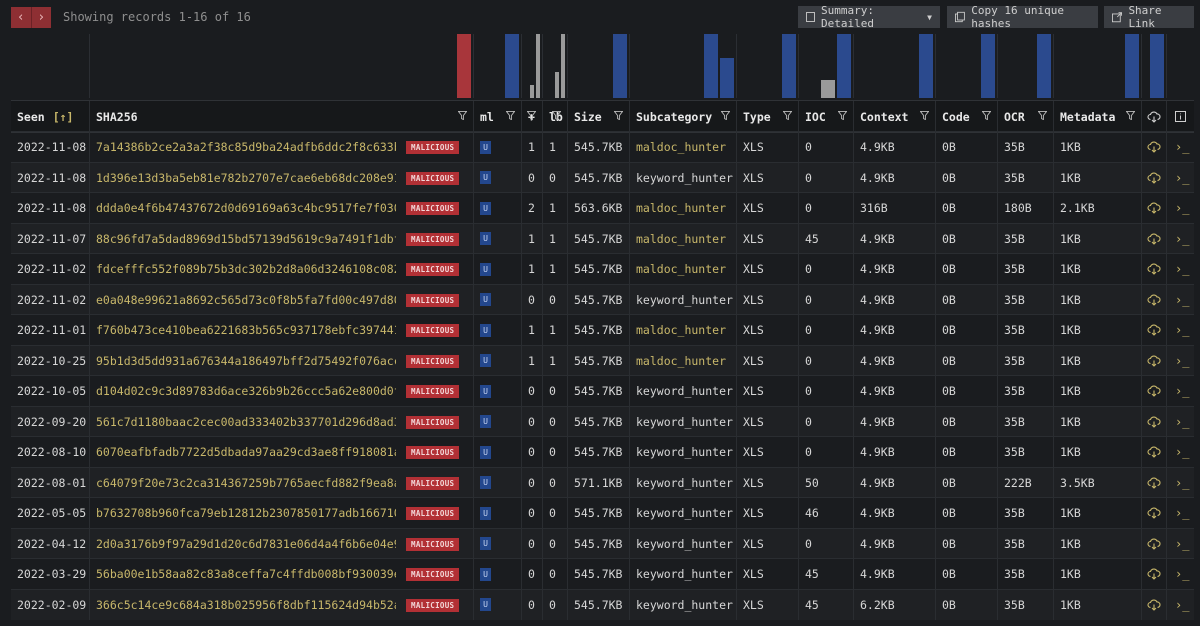 The width and height of the screenshot is (1200, 626). I want to click on histogram-bar-subcategory, so click(711, 66).